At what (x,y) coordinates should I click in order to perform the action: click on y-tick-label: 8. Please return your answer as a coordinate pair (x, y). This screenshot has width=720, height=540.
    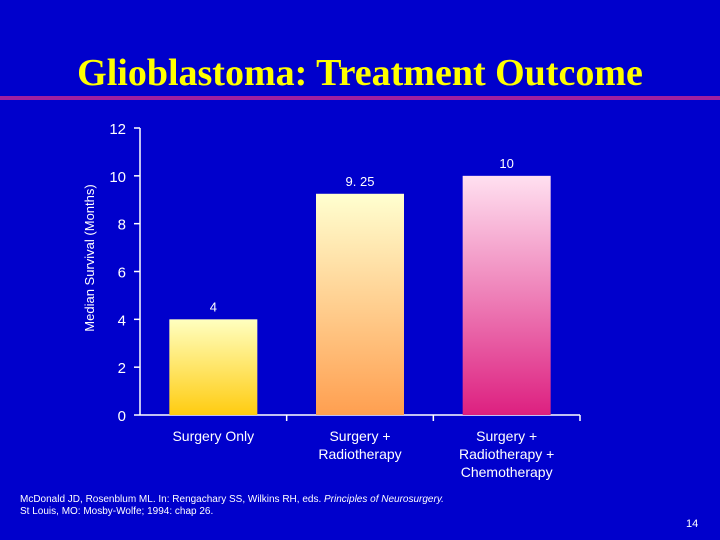
    Looking at the image, I should click on (122, 225).